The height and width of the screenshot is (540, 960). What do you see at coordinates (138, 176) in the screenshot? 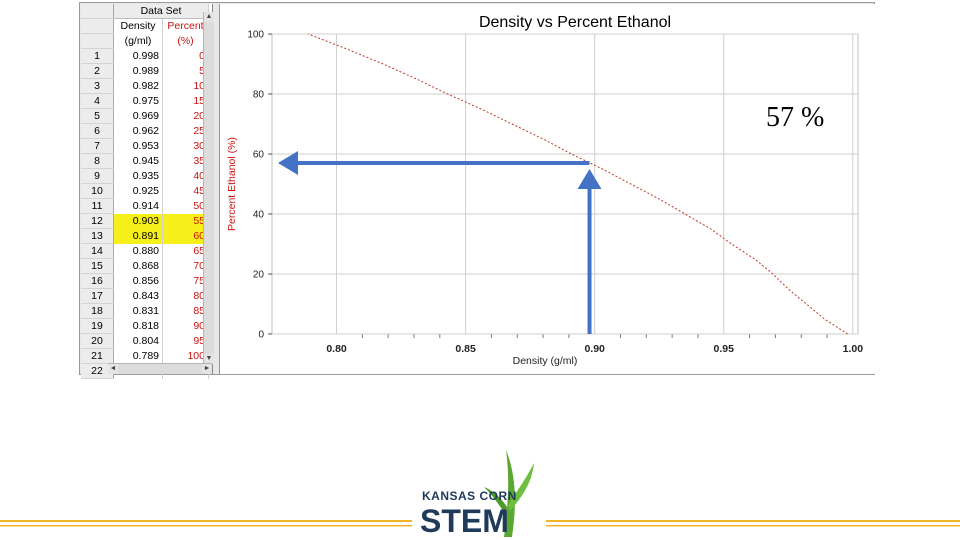
I see `density-cell: 0.935` at bounding box center [138, 176].